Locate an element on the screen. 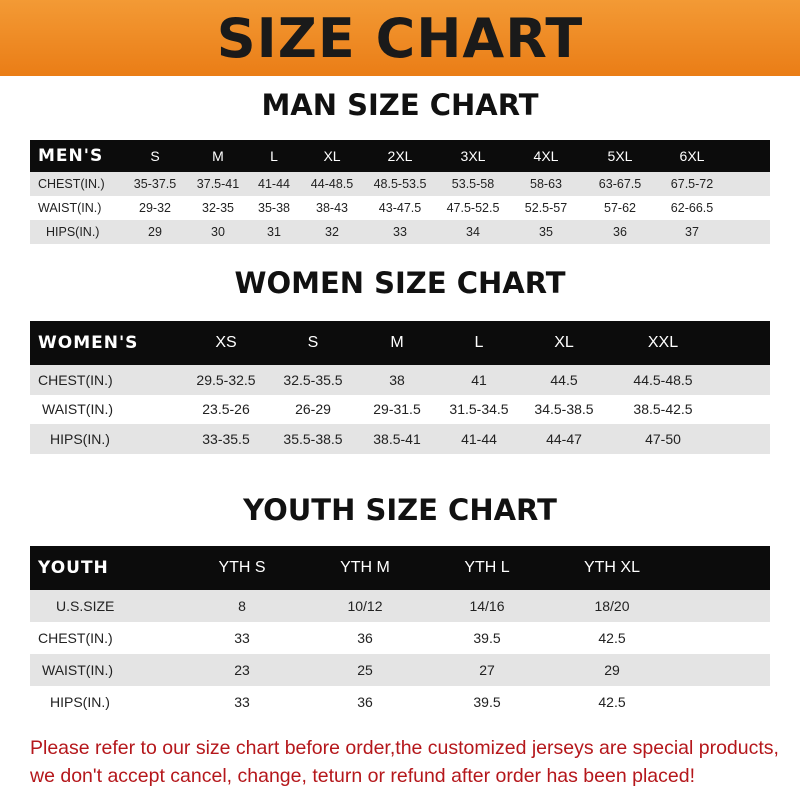 The width and height of the screenshot is (800, 800). header-cell: YTH XL is located at coordinates (611, 567).